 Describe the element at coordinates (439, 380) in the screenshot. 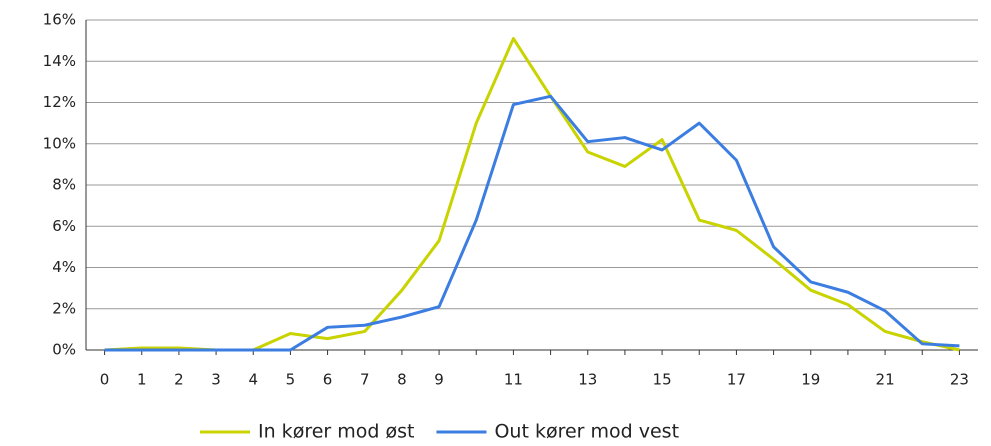

I see `x-tick-label: 9` at that location.